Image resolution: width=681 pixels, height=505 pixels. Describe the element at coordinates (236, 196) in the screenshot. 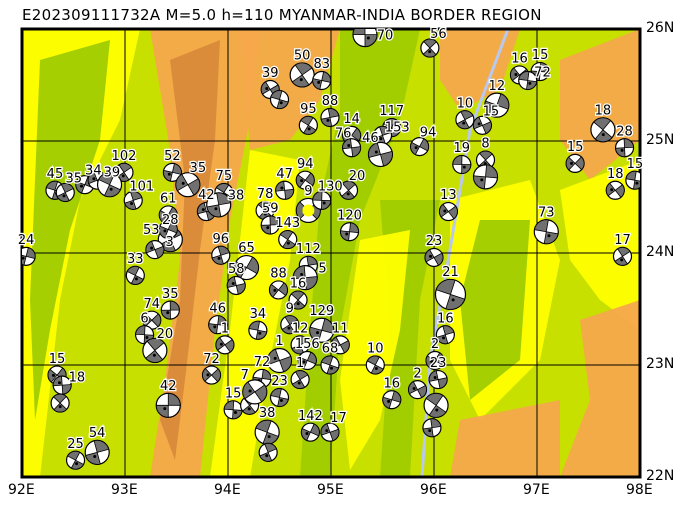

I see `event-label: 38` at that location.